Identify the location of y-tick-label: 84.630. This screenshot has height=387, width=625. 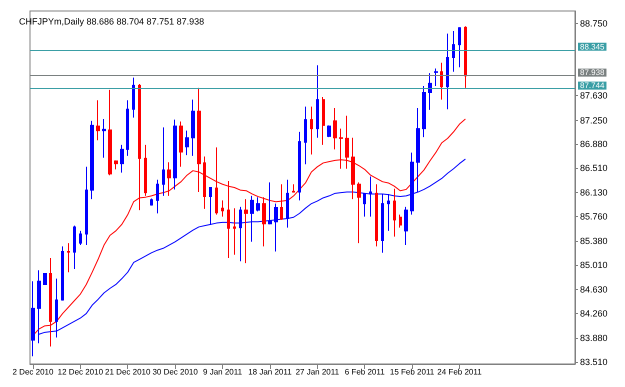
(594, 289).